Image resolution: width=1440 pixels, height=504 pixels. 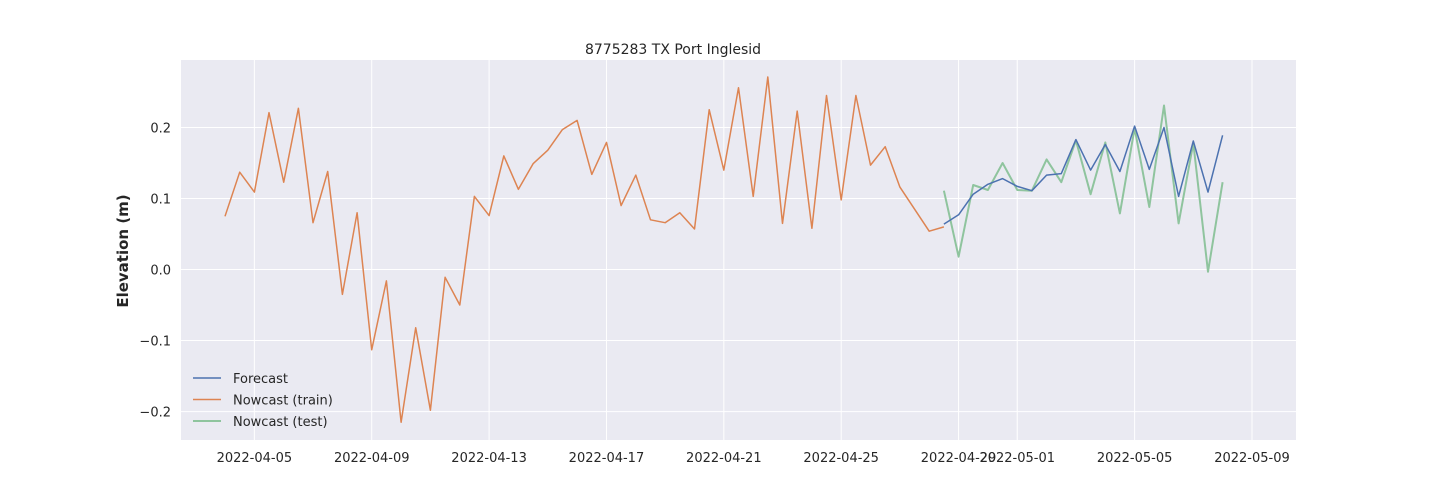 I want to click on y-tick-labels: −0.2 −0.1 0.0 0.1 0.2, so click(x=155, y=270).